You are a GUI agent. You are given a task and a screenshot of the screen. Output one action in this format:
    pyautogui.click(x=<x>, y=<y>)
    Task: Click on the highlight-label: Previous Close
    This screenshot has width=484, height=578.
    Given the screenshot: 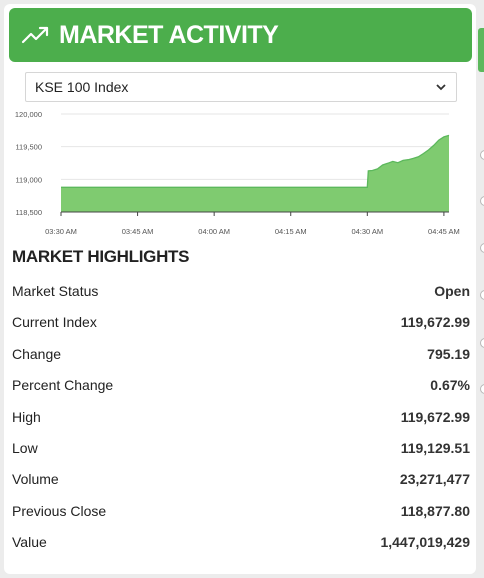 What is the action you would take?
    pyautogui.click(x=59, y=510)
    